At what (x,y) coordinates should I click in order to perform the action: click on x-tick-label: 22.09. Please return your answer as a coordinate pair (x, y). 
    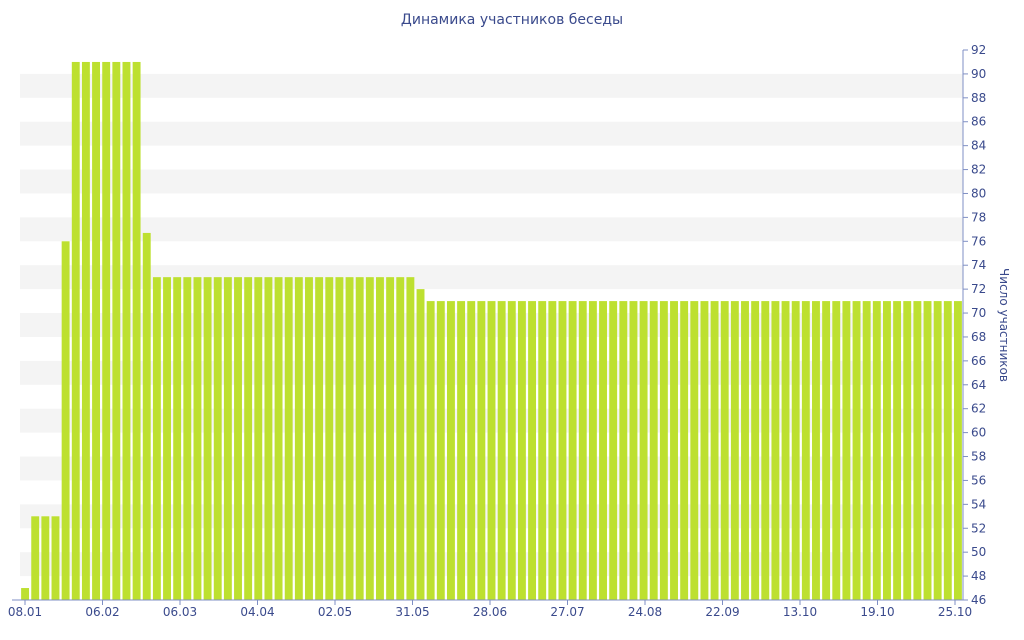
    Looking at the image, I should click on (722, 612).